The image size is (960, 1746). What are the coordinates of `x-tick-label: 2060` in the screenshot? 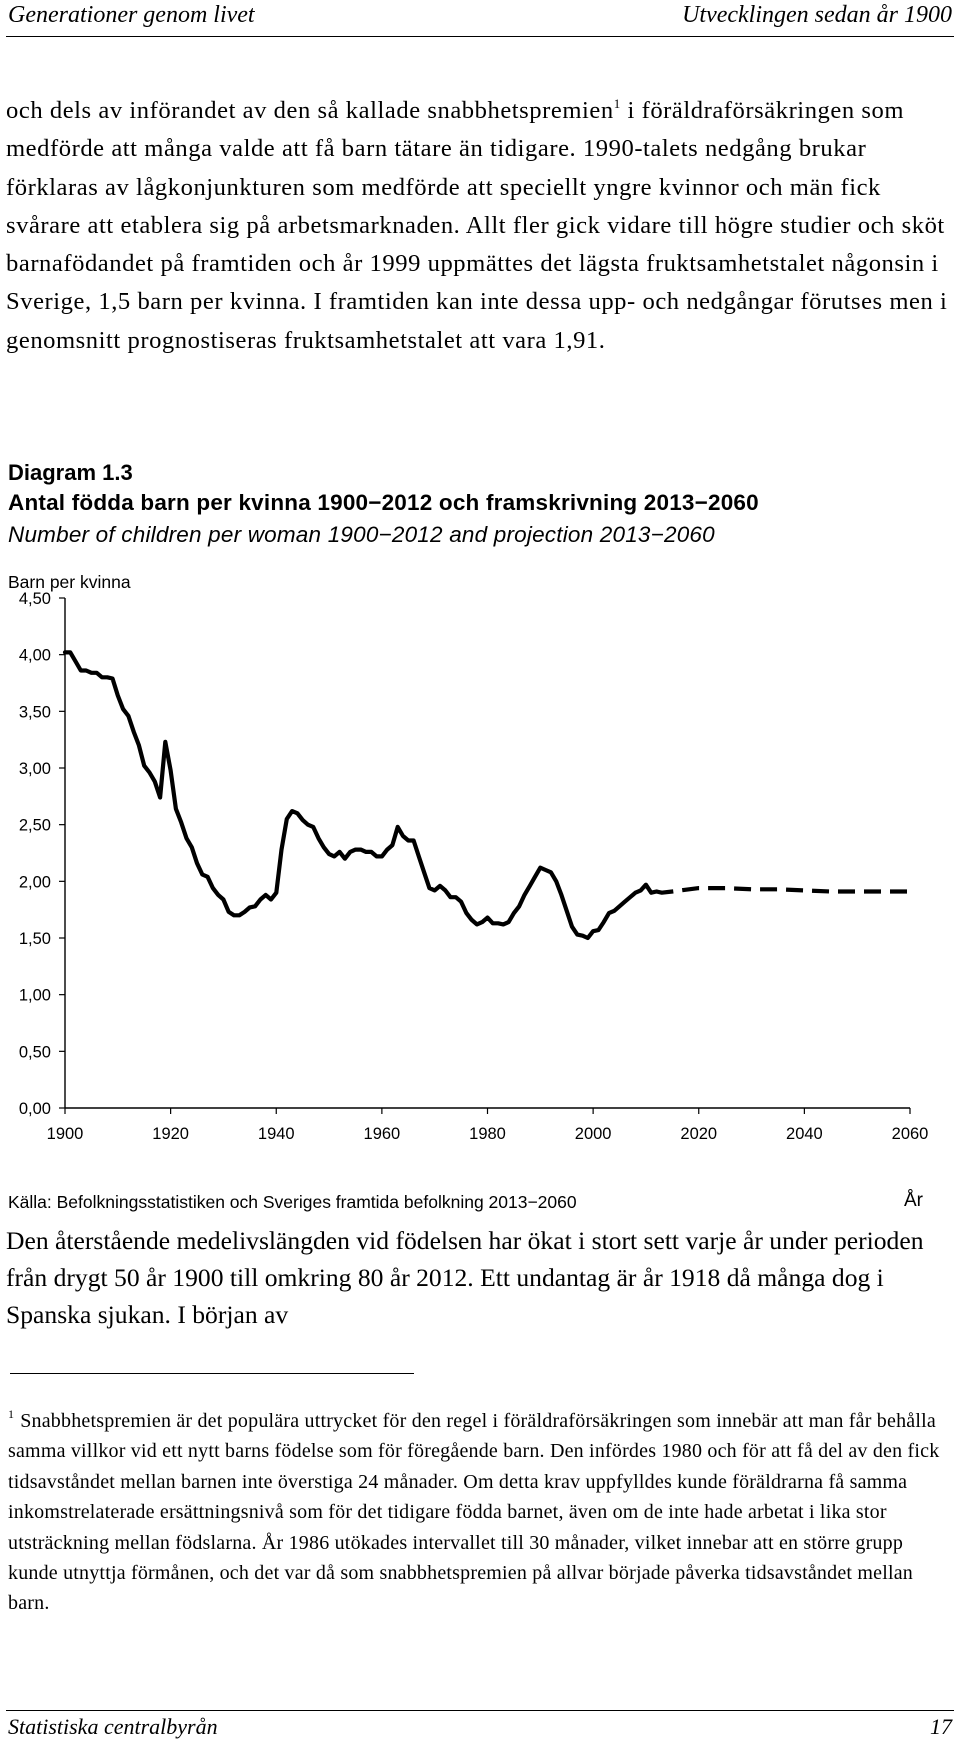 It's located at (910, 1134).